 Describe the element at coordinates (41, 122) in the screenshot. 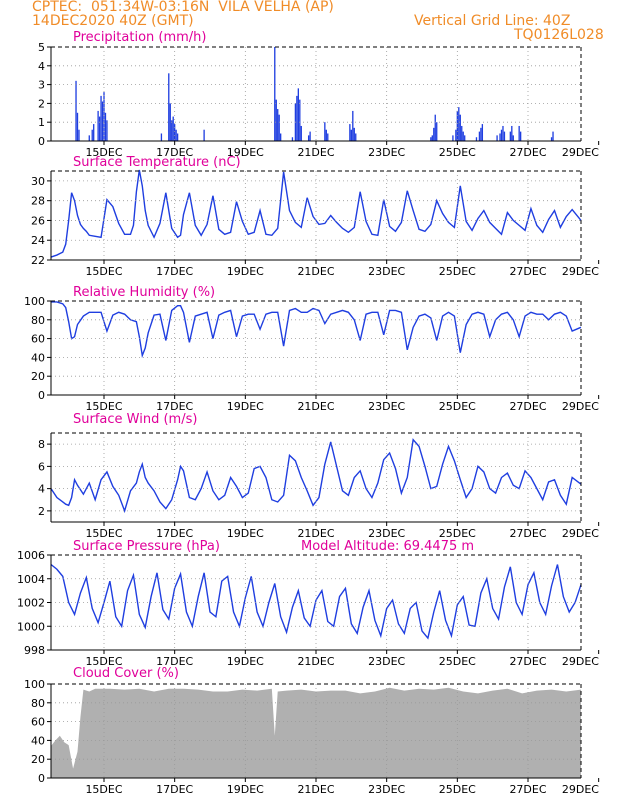

I see `y-tick-label: 1` at that location.